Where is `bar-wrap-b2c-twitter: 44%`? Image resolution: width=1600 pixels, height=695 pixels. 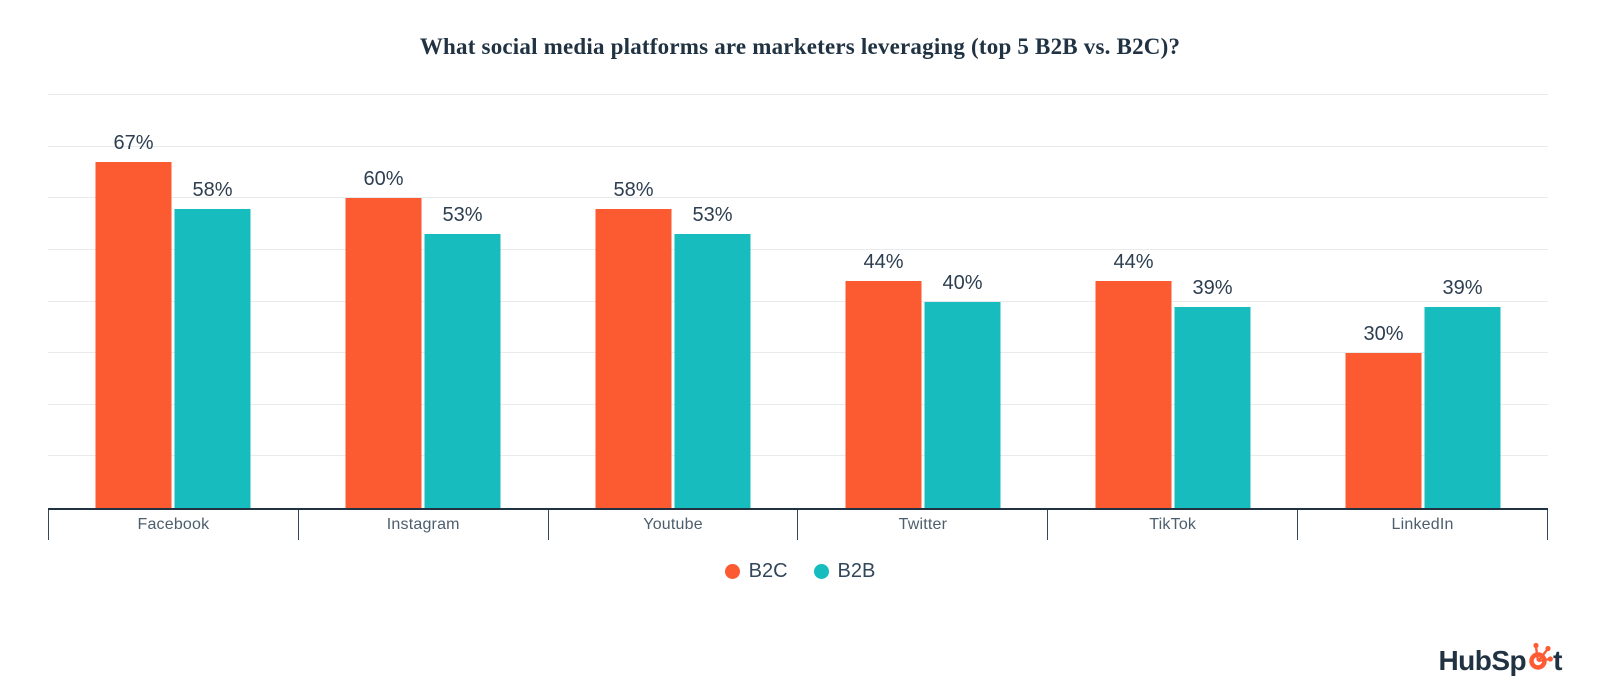 bar-wrap-b2c-twitter: 44% is located at coordinates (883, 301).